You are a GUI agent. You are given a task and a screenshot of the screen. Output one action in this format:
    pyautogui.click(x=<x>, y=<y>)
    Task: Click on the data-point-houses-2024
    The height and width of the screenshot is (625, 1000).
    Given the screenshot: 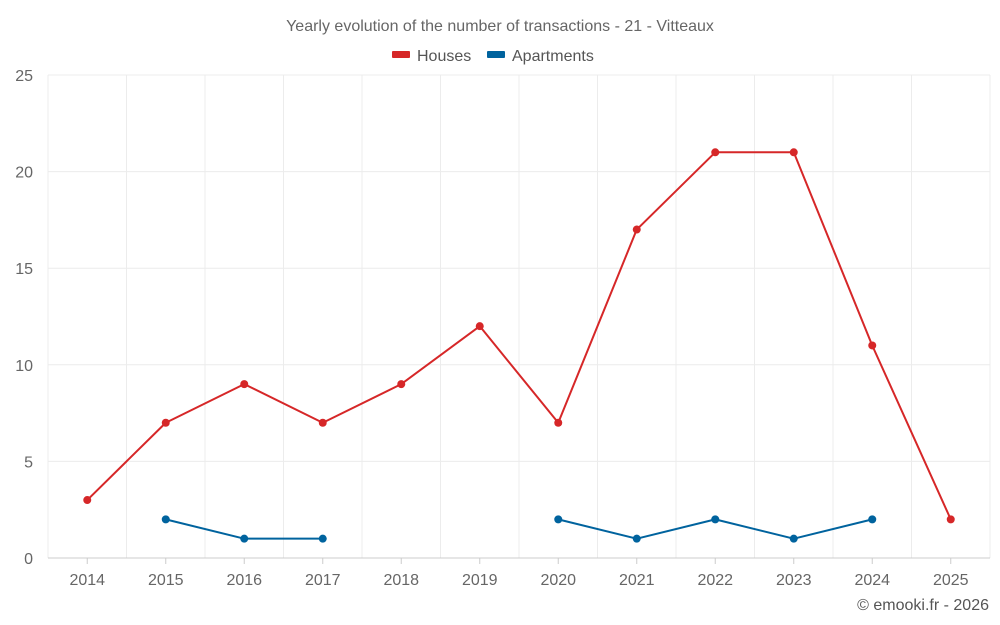 What is the action you would take?
    pyautogui.click(x=872, y=345)
    